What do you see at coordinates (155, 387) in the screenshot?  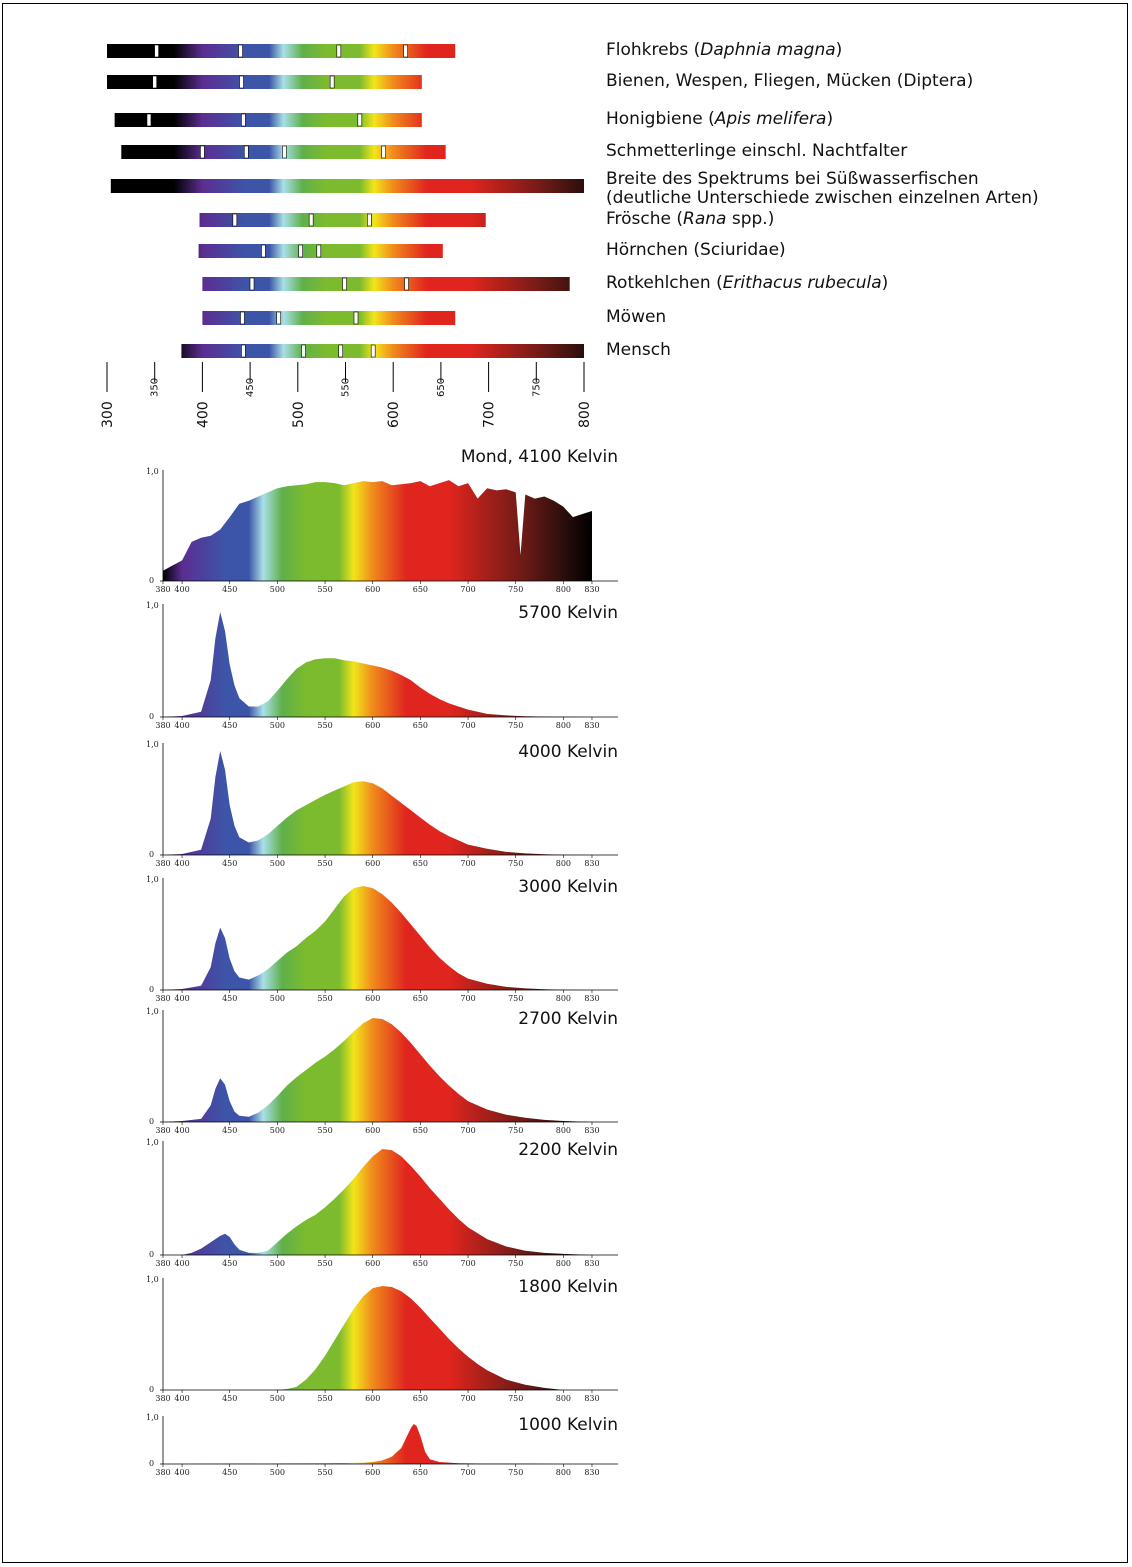 I see `axis-tick-label: 350` at bounding box center [155, 387].